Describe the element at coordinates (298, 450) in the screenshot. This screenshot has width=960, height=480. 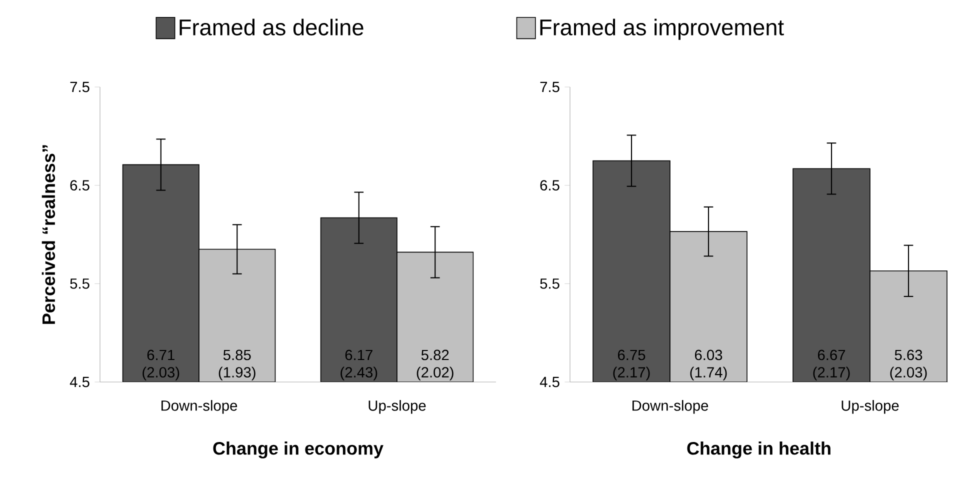
I see `x-axis-title: Change in economy` at that location.